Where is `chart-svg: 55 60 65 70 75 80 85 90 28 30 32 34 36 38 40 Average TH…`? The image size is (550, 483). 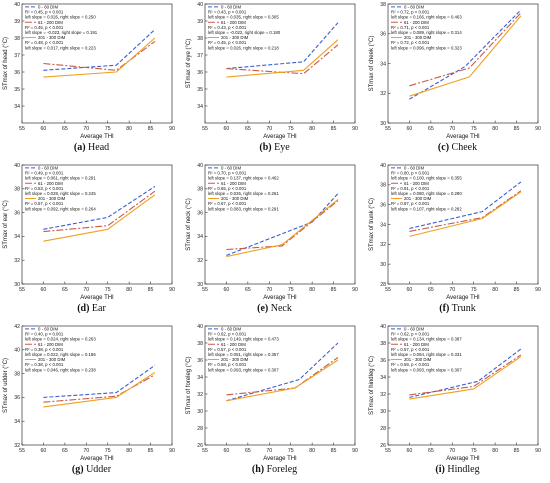
chart-svg: 55 60 65 70 75 80 85 90 28 30 32 34 36 38 40 Average TH… is located at coordinates (455, 232).